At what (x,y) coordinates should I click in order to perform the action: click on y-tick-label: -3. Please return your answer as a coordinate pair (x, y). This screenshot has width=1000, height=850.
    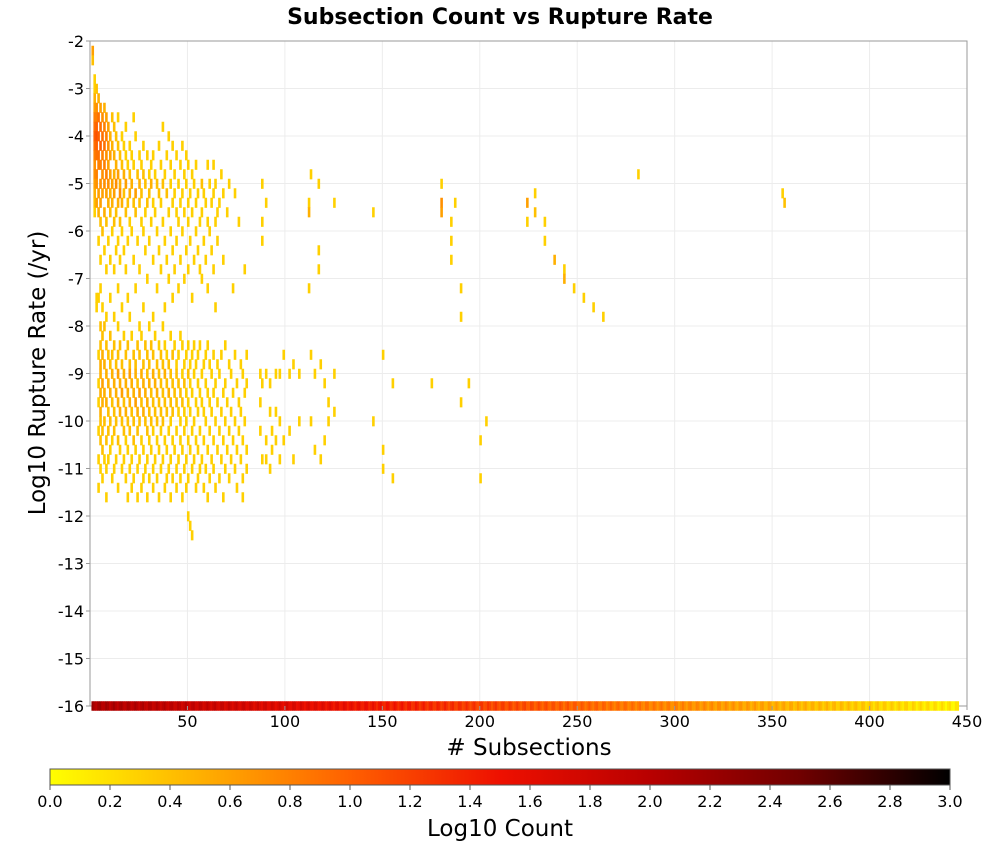
    Looking at the image, I should click on (76, 89).